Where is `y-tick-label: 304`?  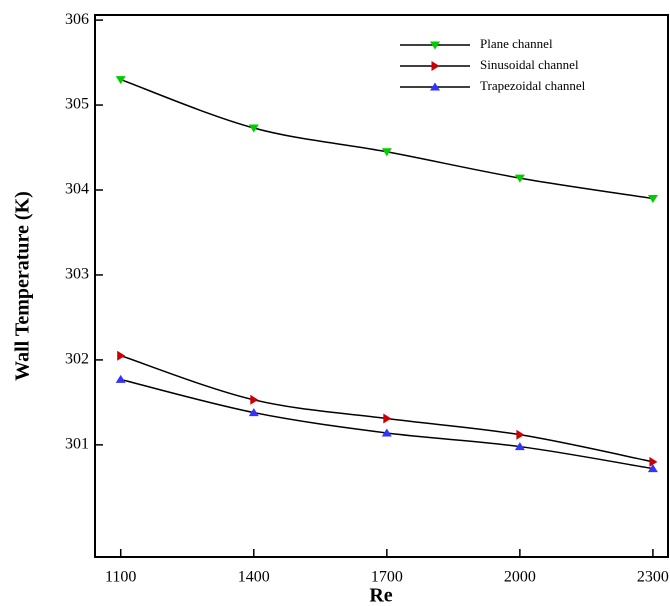
y-tick-label: 304 is located at coordinates (77, 189).